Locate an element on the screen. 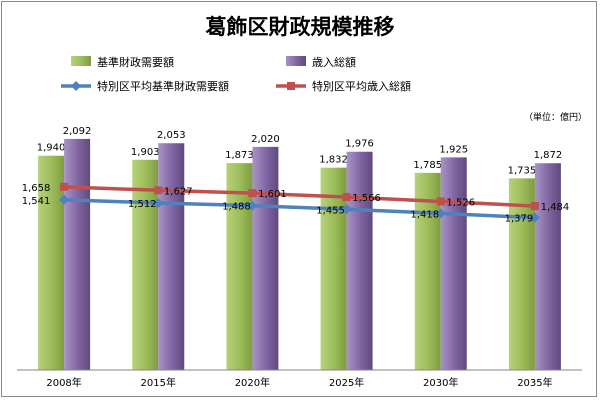  line-label-2-1: 1,658 is located at coordinates (36, 188).